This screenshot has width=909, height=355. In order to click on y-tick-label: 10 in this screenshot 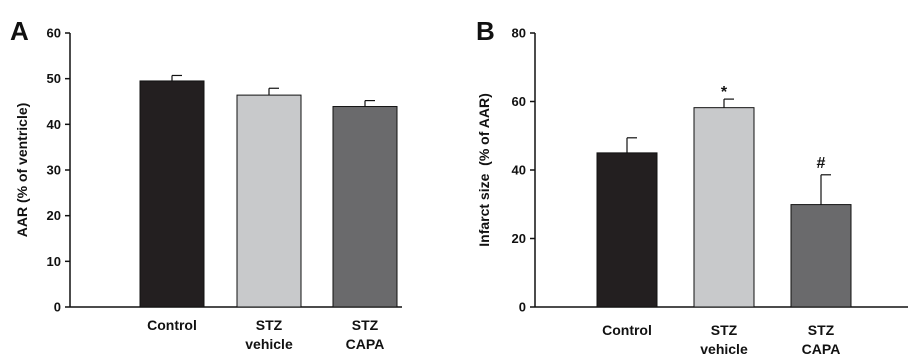, I will do `click(54, 261)`.